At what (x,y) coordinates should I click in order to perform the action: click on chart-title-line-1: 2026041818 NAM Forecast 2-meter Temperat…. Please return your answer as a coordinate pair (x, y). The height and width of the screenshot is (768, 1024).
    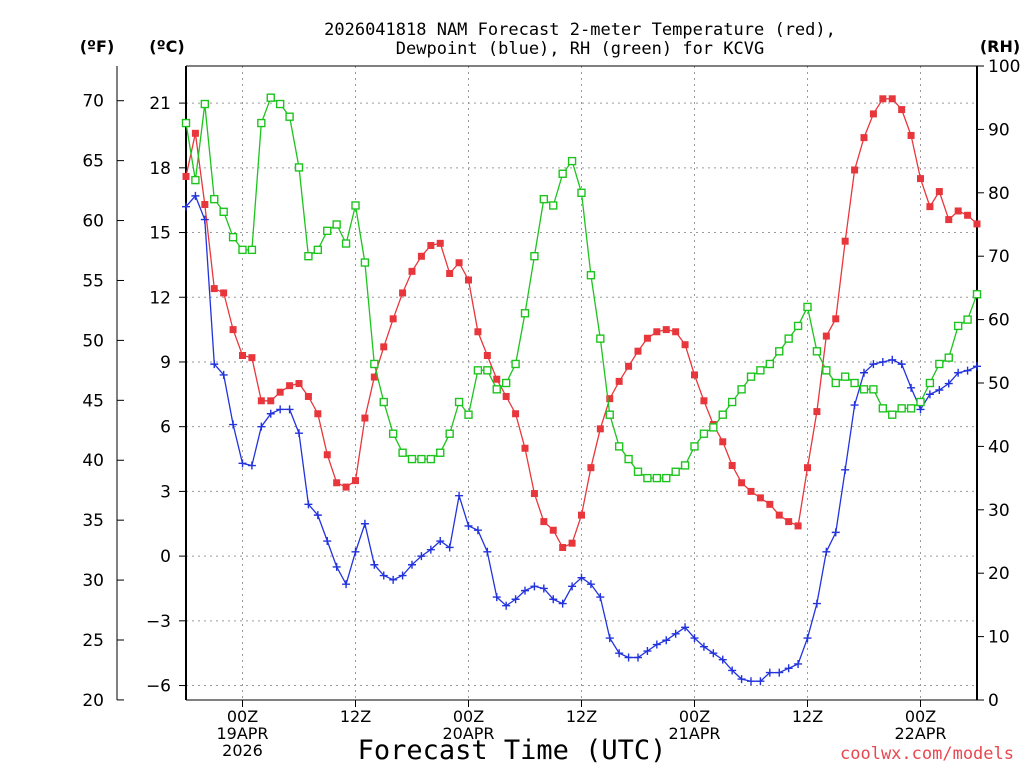
    Looking at the image, I should click on (580, 30).